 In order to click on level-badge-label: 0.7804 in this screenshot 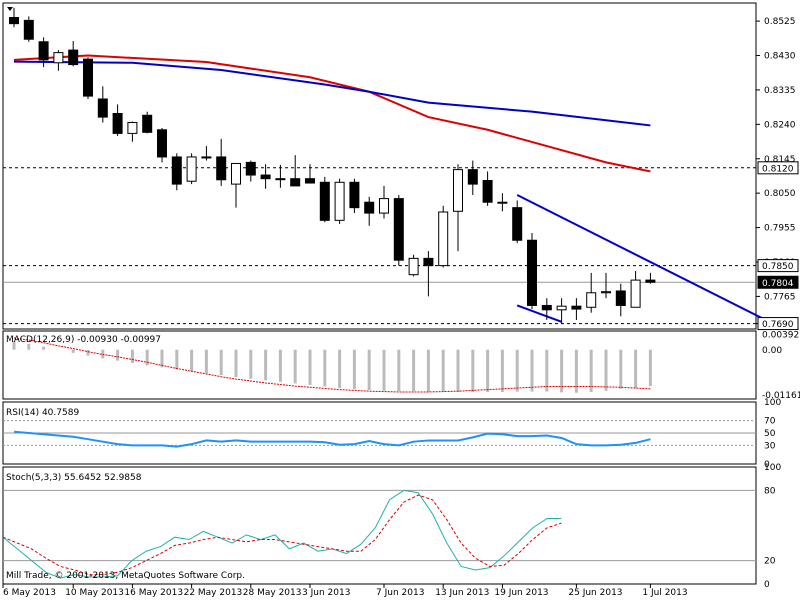, I will do `click(778, 284)`.